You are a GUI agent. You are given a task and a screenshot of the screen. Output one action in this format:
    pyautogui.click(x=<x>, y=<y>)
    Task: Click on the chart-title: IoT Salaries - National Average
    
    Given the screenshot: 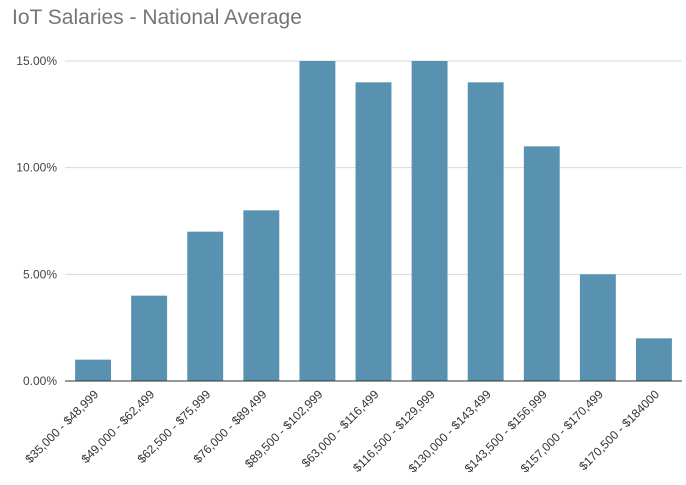 What is the action you would take?
    pyautogui.click(x=157, y=17)
    